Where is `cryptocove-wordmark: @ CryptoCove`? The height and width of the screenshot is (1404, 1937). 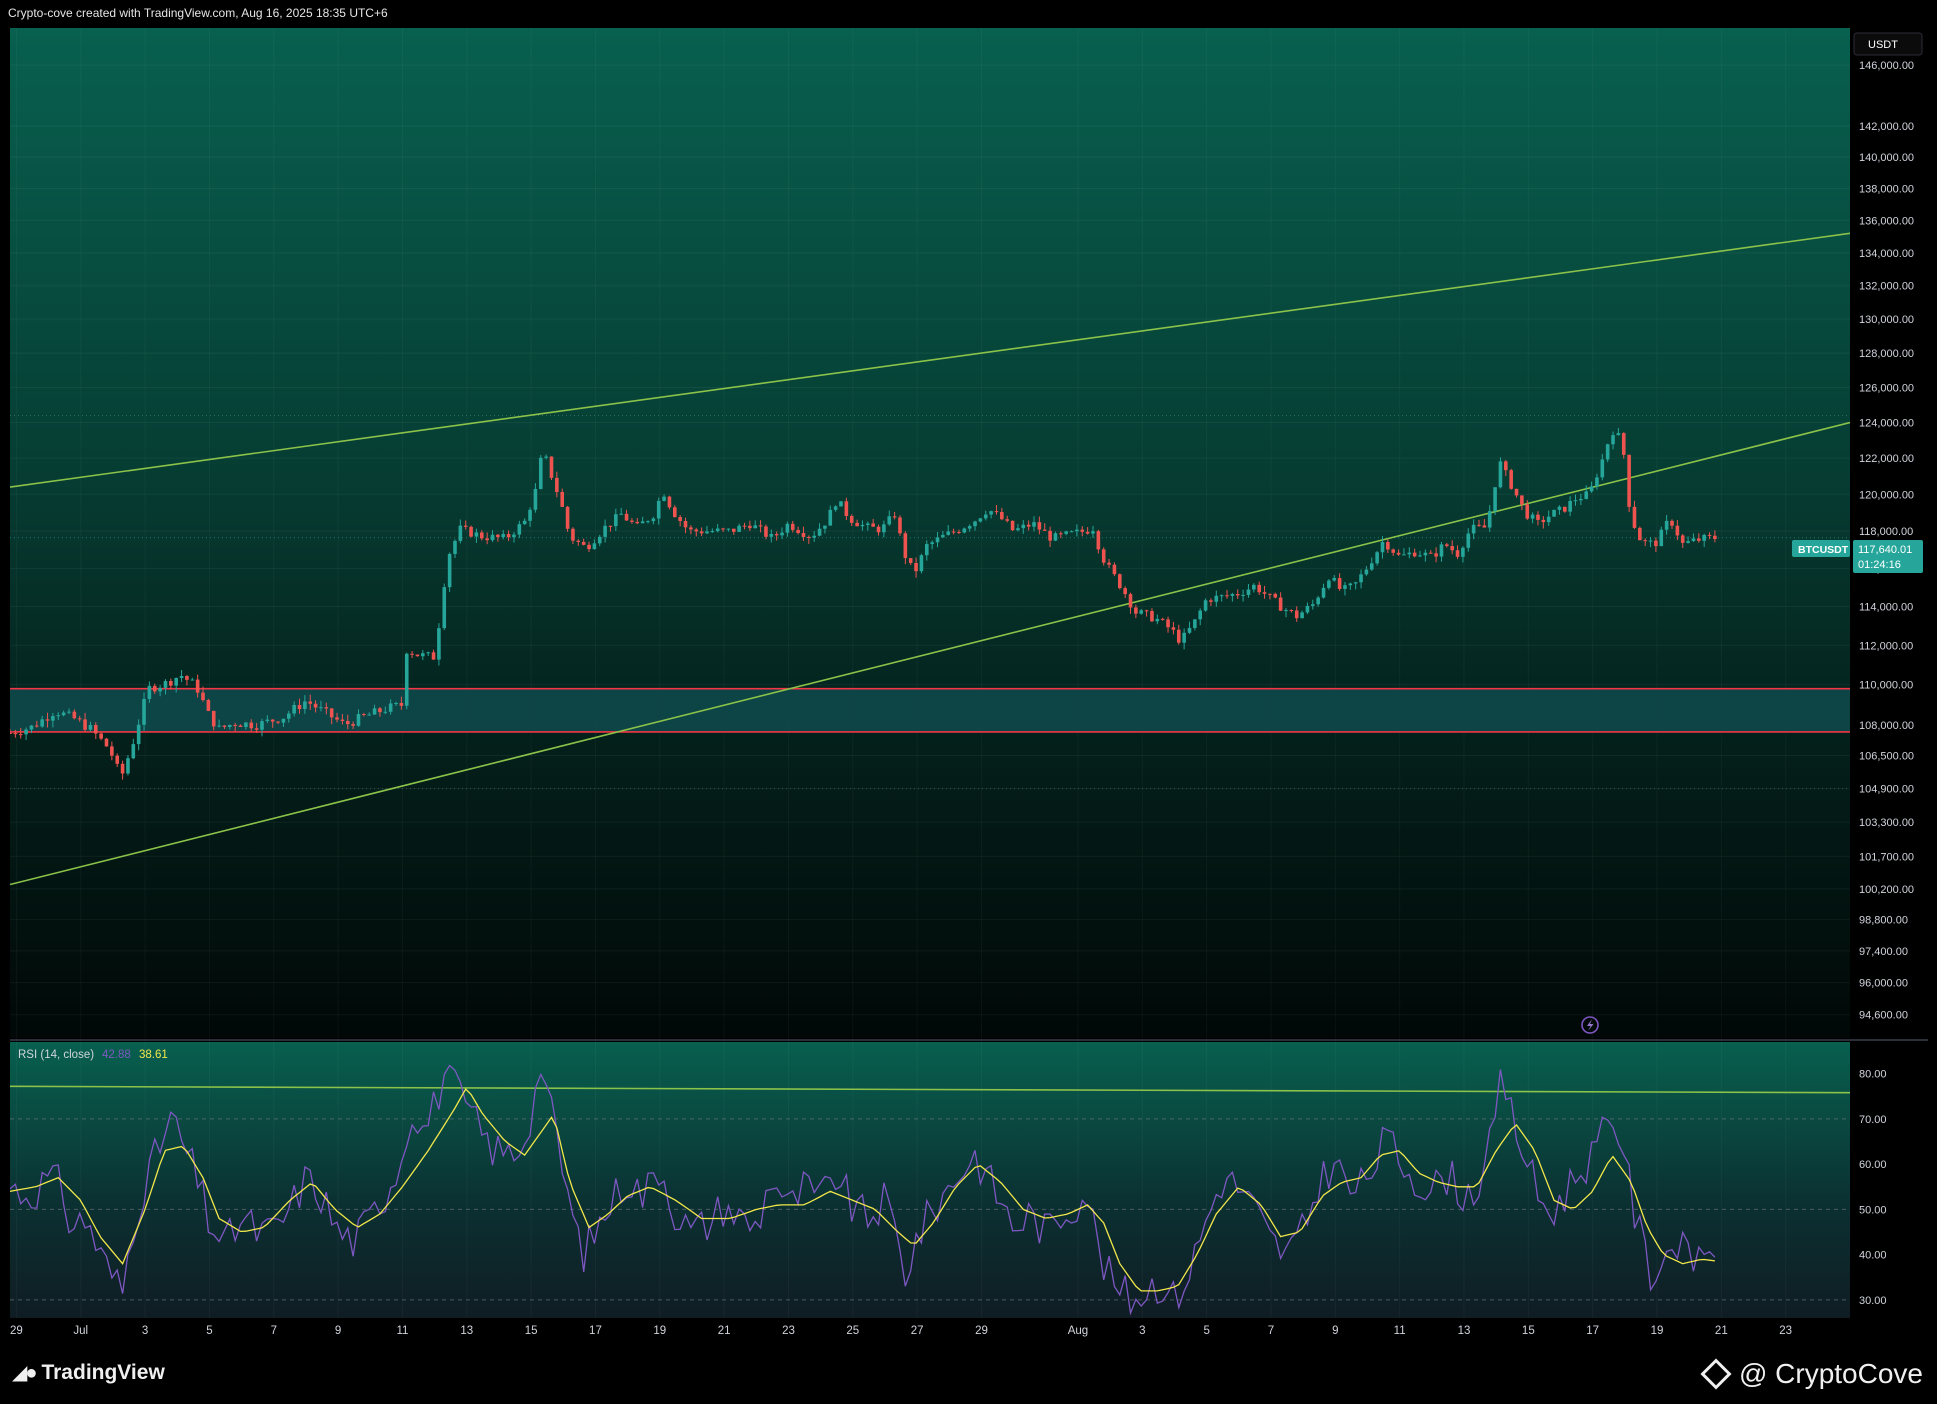
cryptocove-wordmark: @ CryptoCove is located at coordinates (1830, 1373).